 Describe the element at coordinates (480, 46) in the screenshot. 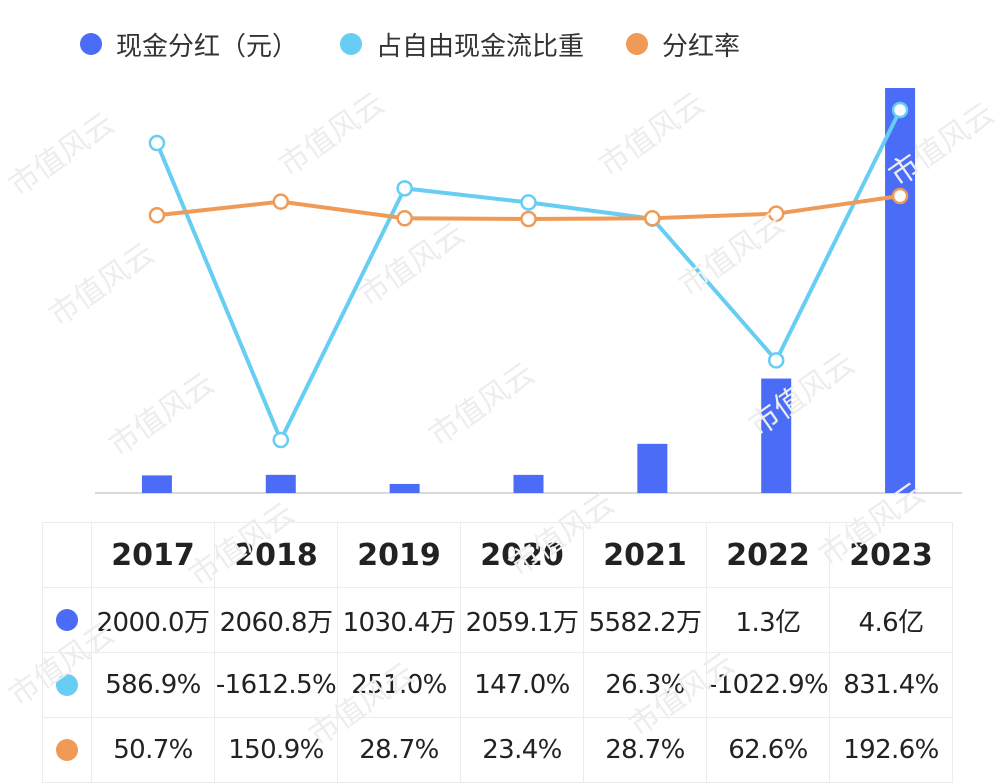

I see `legend-label-fcf-ratio: 占自由现金流比重` at that location.